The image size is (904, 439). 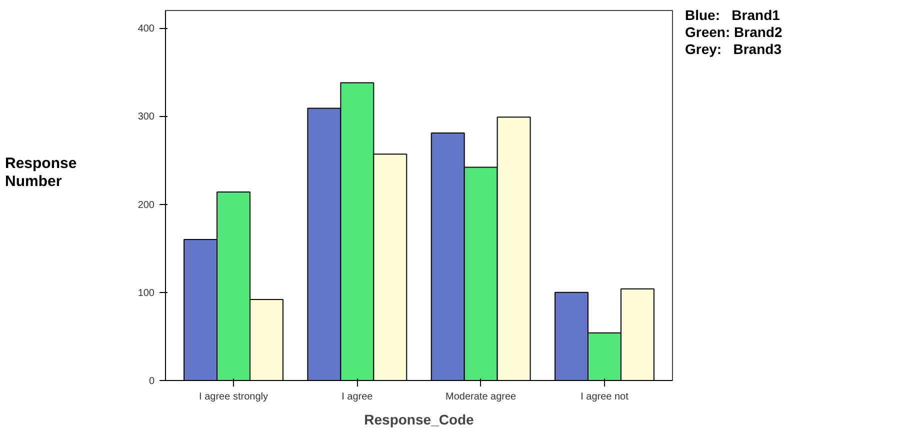 I want to click on y-tick-label: 400, so click(x=146, y=29).